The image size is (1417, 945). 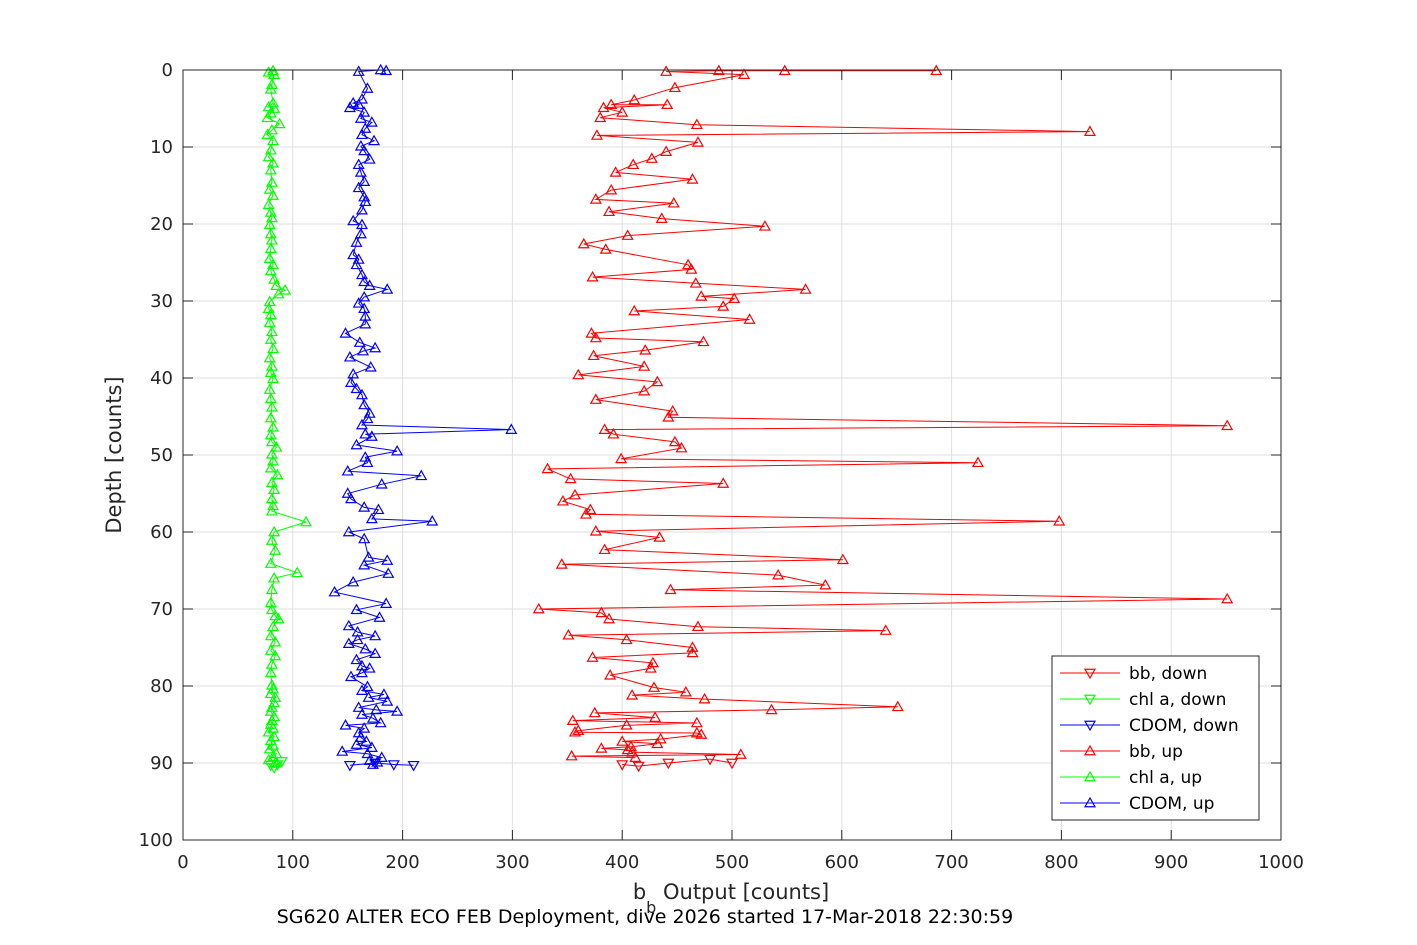 I want to click on x-tick-label: 200, so click(x=402, y=862).